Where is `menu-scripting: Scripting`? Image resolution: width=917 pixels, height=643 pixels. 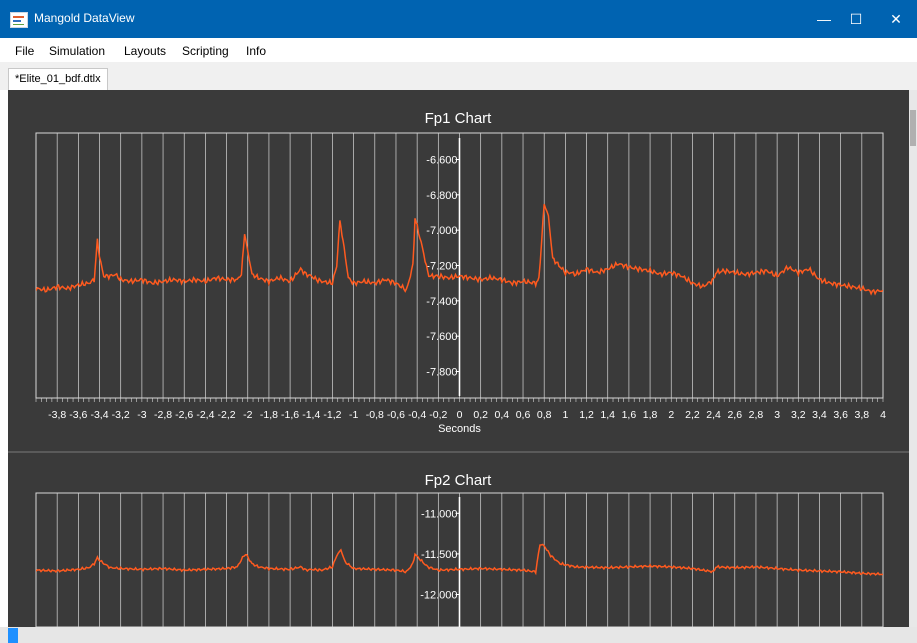 menu-scripting: Scripting is located at coordinates (205, 51).